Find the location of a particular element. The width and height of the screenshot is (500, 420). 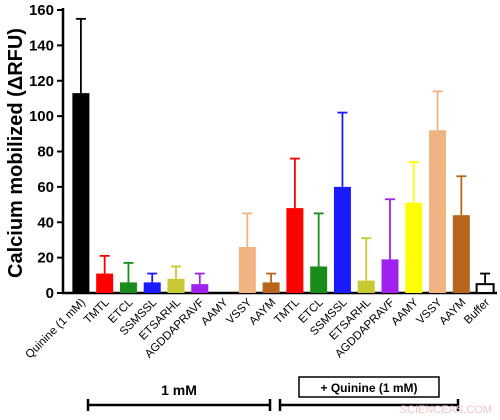

watermark: SCIENCEAS.COM is located at coordinates (446, 410).